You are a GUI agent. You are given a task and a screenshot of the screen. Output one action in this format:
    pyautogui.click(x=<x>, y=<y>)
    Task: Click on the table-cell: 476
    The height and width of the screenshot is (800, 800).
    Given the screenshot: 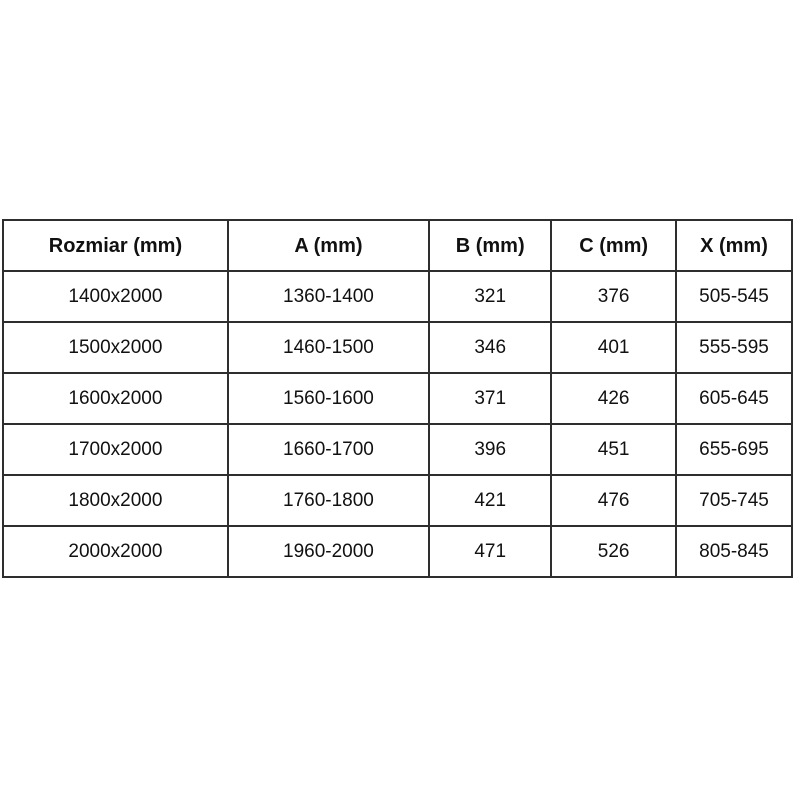 What is the action you would take?
    pyautogui.click(x=613, y=500)
    